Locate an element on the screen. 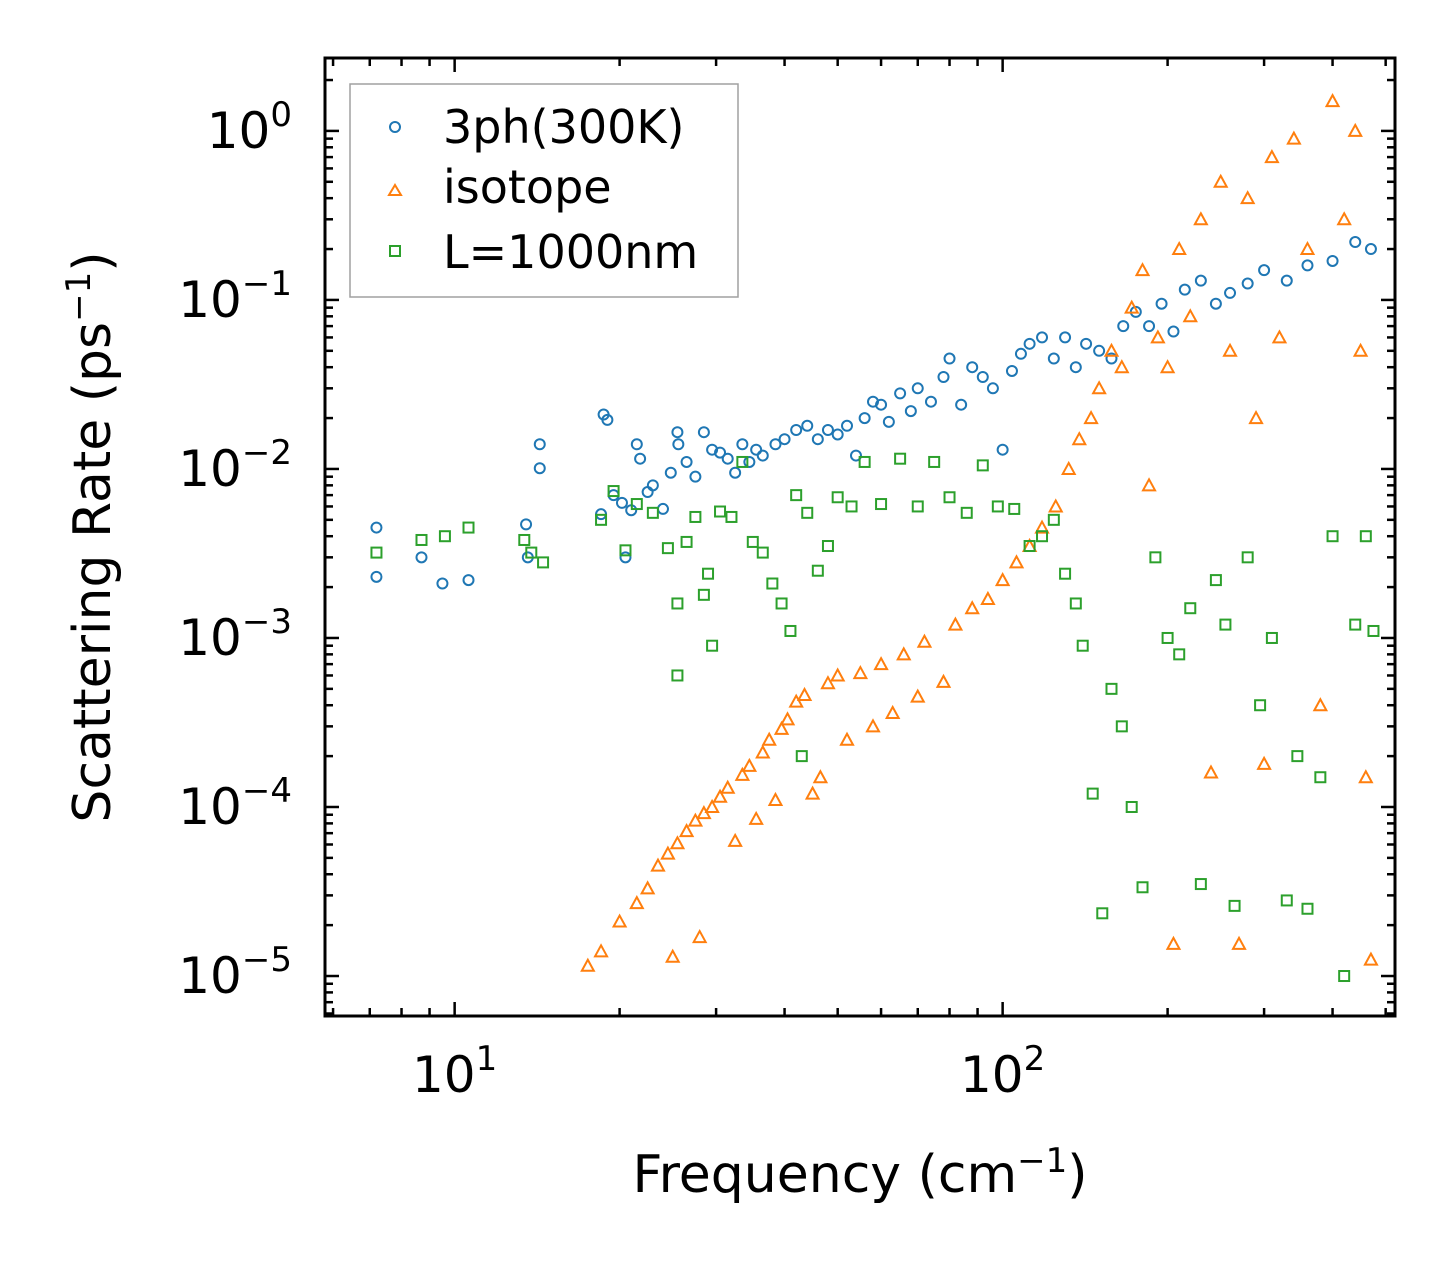 This screenshot has height=1265, width=1455. legend-marker-l1000 is located at coordinates (395, 251).